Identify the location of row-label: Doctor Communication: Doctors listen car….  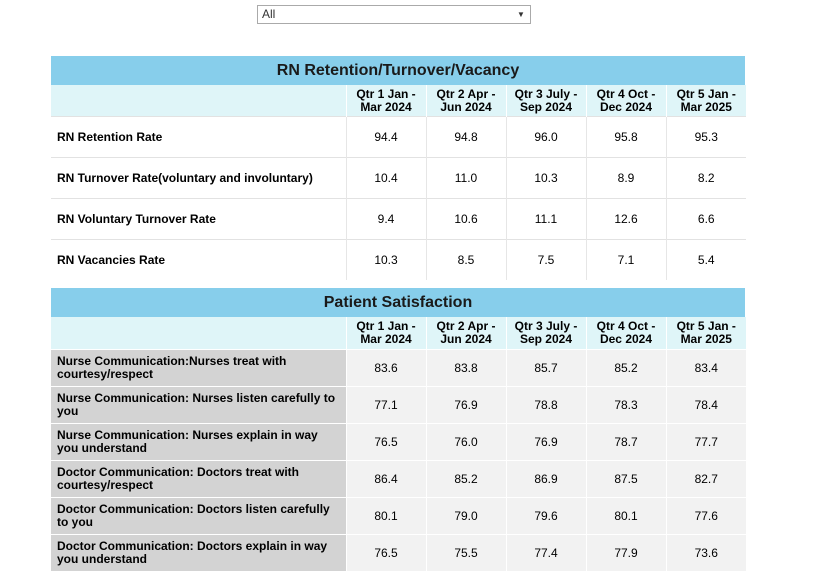
(198, 516).